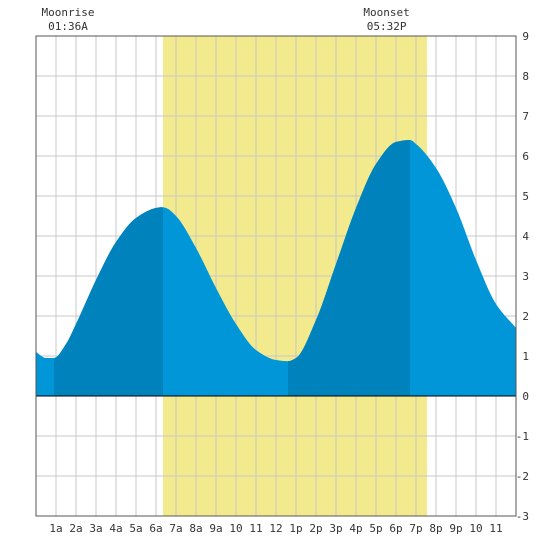 The width and height of the screenshot is (550, 550). I want to click on x-tick-label: 9a, so click(215, 528).